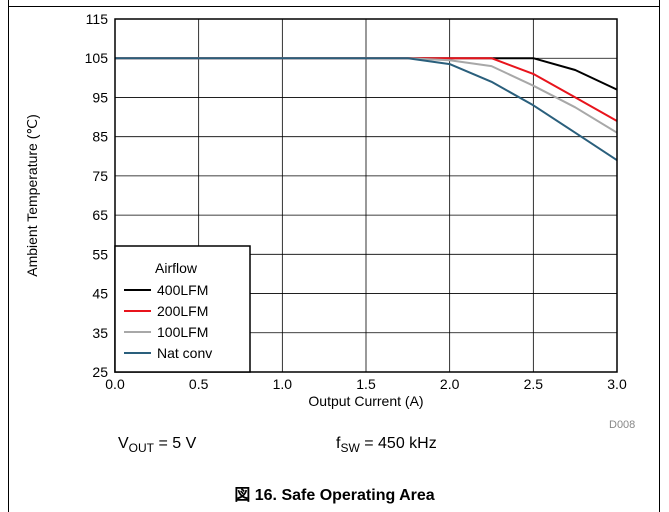 The height and width of the screenshot is (512, 669). Describe the element at coordinates (175, 443) in the screenshot. I see `vout-value: = 5 V` at that location.